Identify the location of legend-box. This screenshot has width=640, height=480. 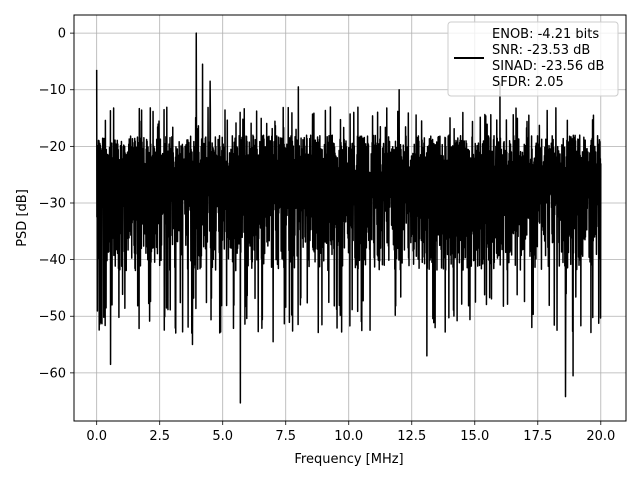
(533, 59).